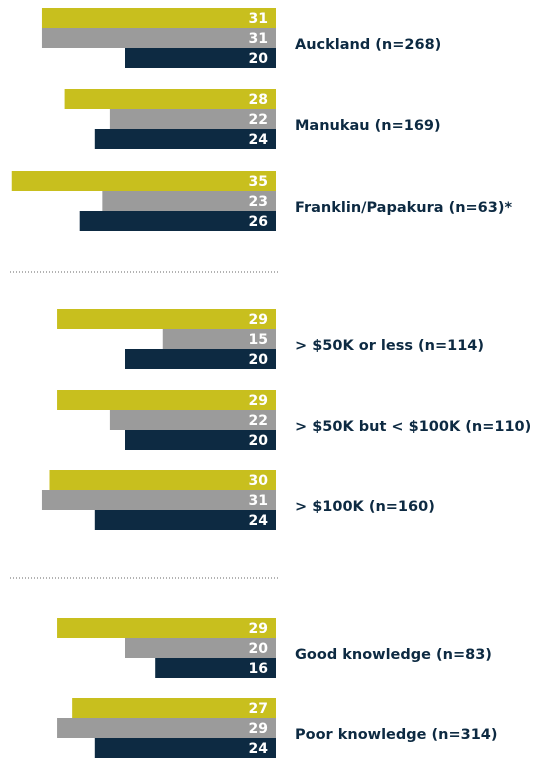 This screenshot has height=763, width=546. Describe the element at coordinates (258, 340) in the screenshot. I see `value-label: 15` at that location.